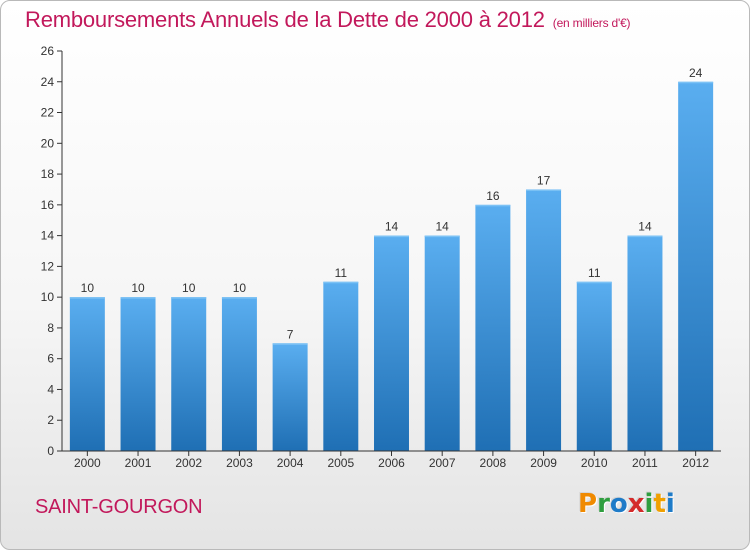  I want to click on y-tick-label: 26, so click(48, 51).